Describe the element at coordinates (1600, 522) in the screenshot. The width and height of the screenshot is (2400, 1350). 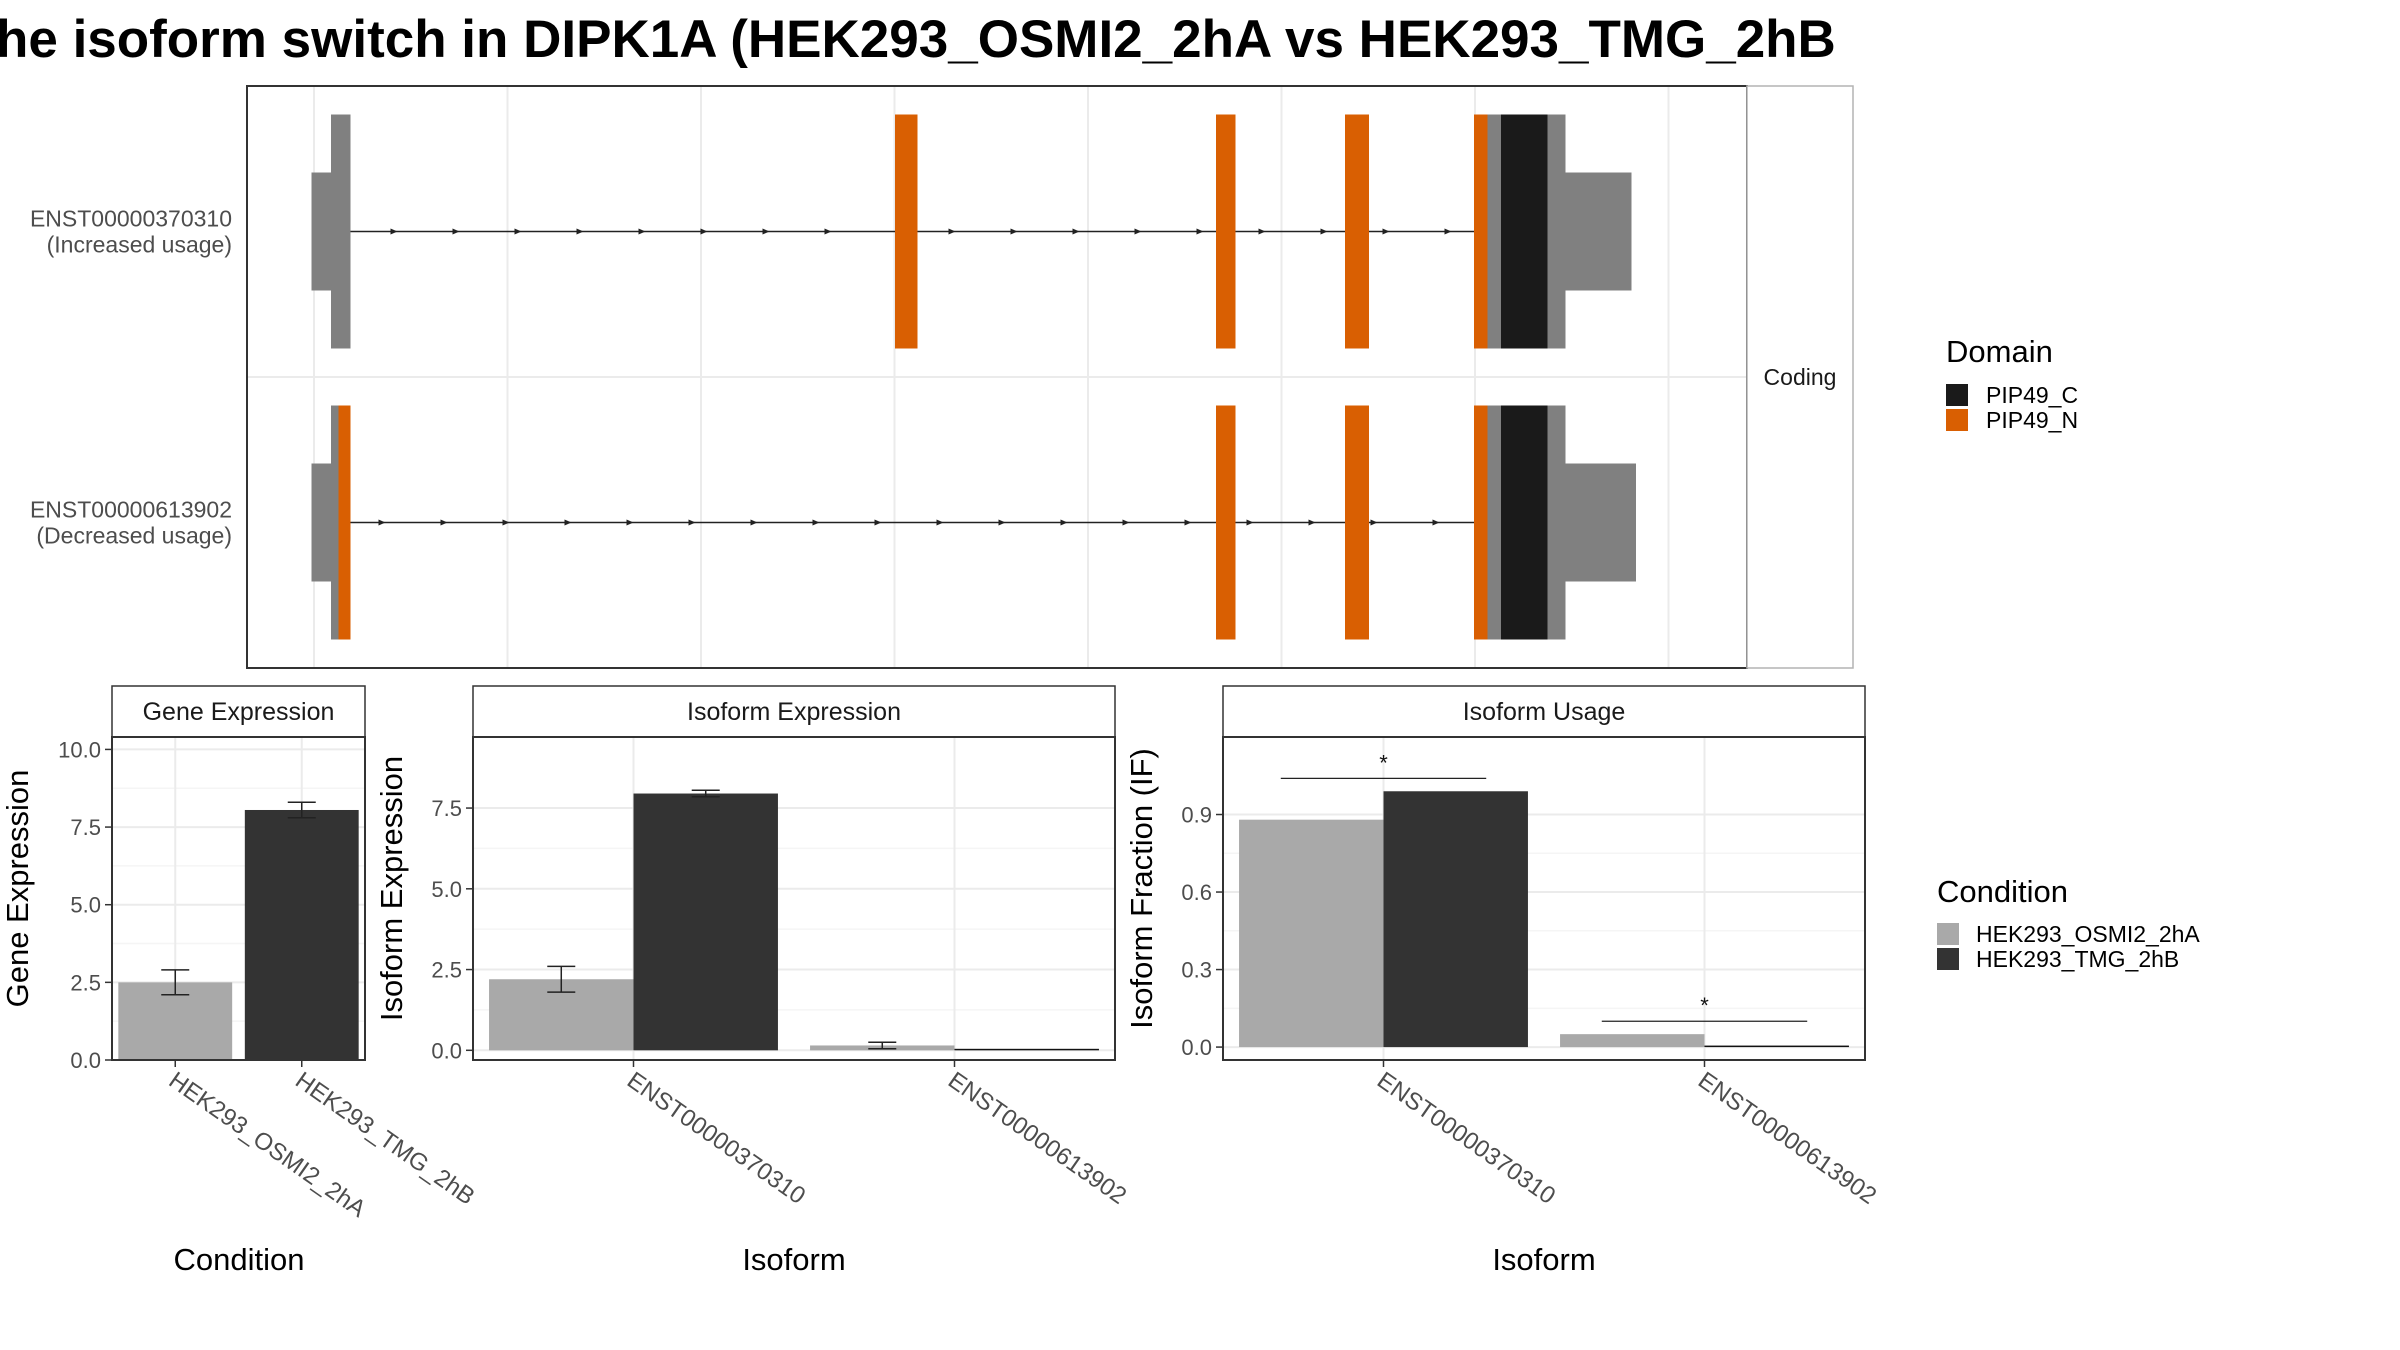
I see `exon-utr` at that location.